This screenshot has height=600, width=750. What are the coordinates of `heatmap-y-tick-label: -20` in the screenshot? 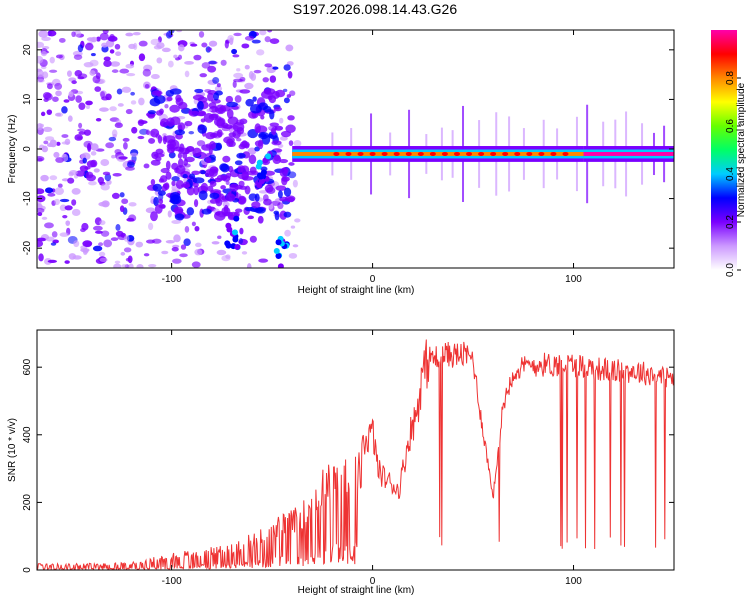 It's located at (27, 248).